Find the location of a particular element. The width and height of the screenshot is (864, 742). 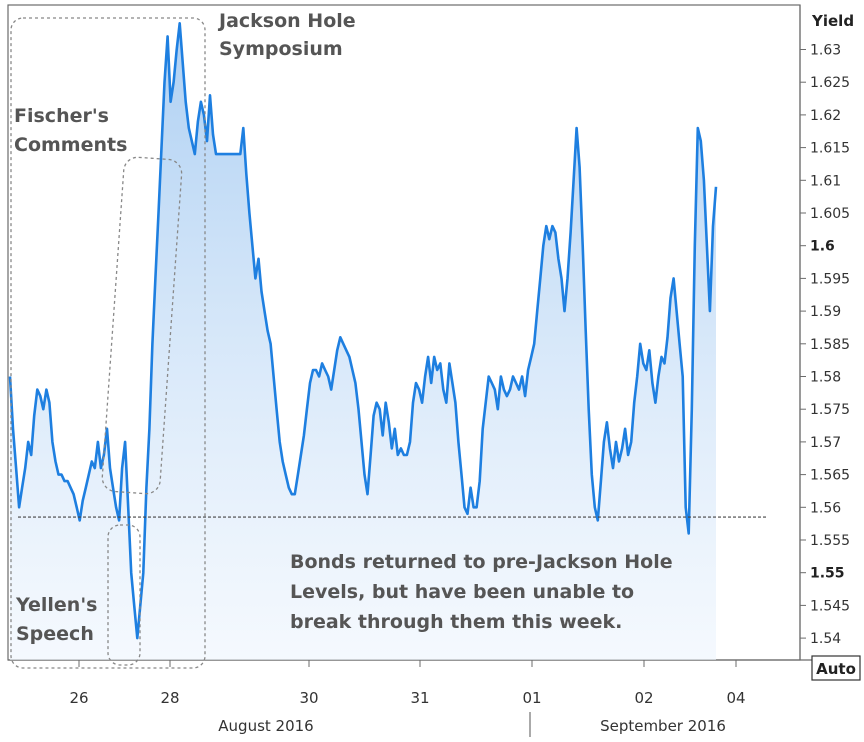

x-tick-label: 02 is located at coordinates (643, 698).